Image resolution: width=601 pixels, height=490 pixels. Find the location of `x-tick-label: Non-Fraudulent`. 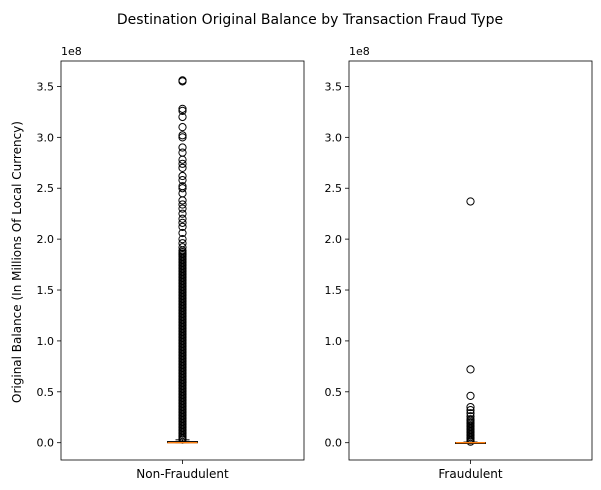

x-tick-label: Non-Fraudulent is located at coordinates (182, 474).